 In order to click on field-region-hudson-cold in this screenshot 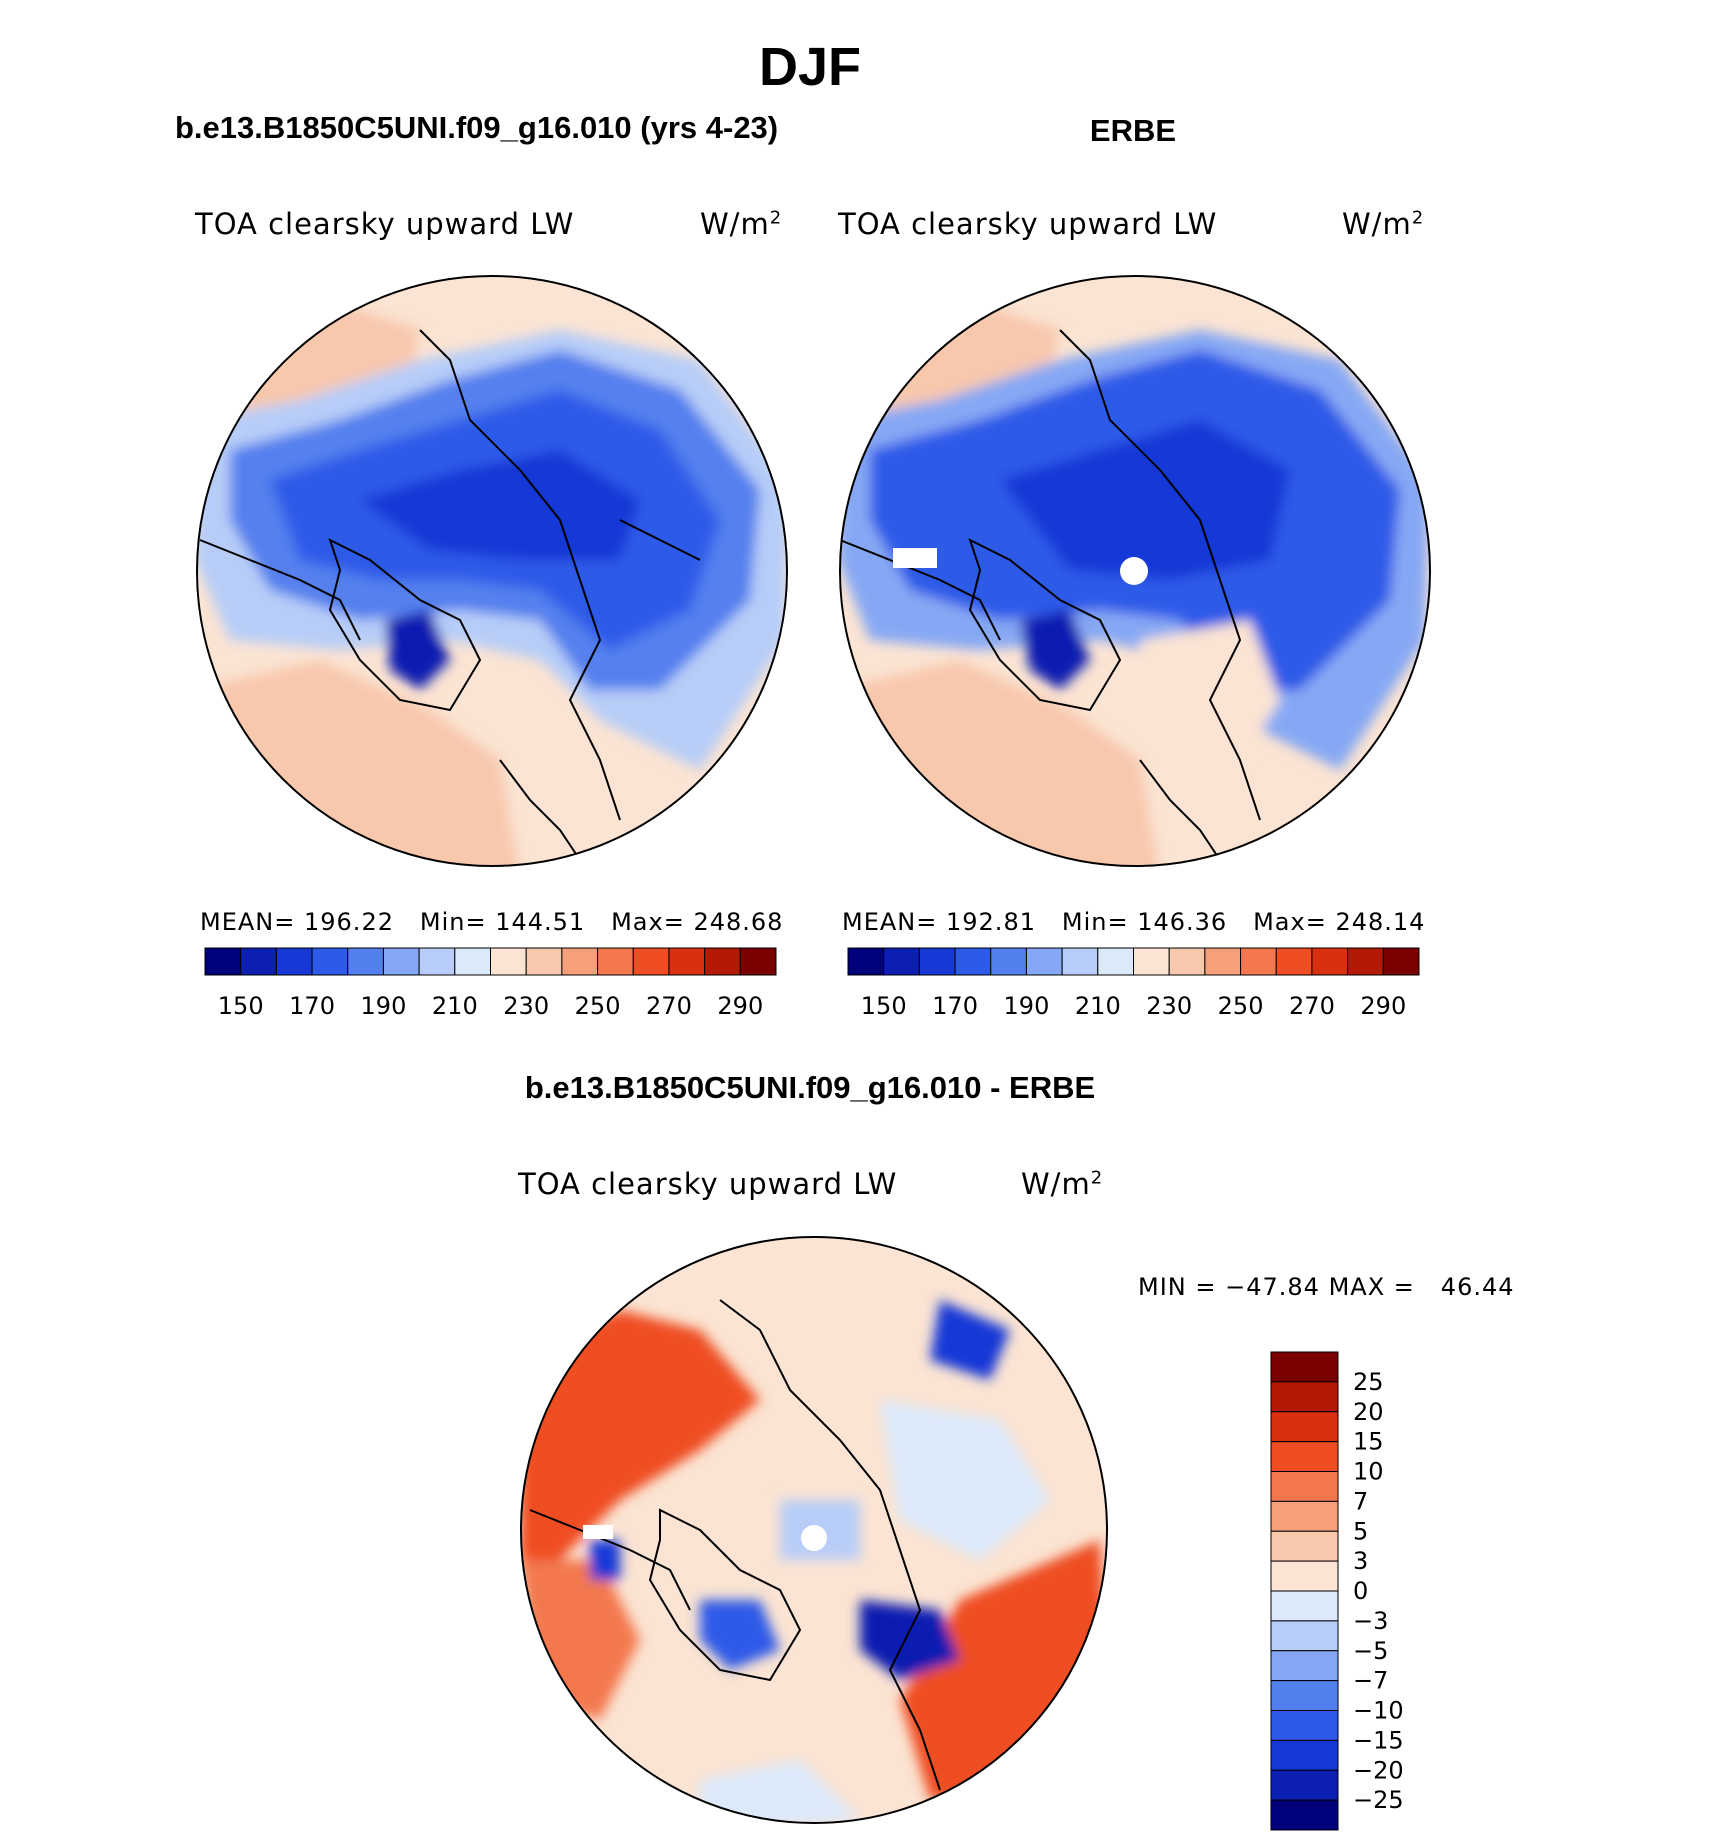, I will do `click(605, 1560)`.